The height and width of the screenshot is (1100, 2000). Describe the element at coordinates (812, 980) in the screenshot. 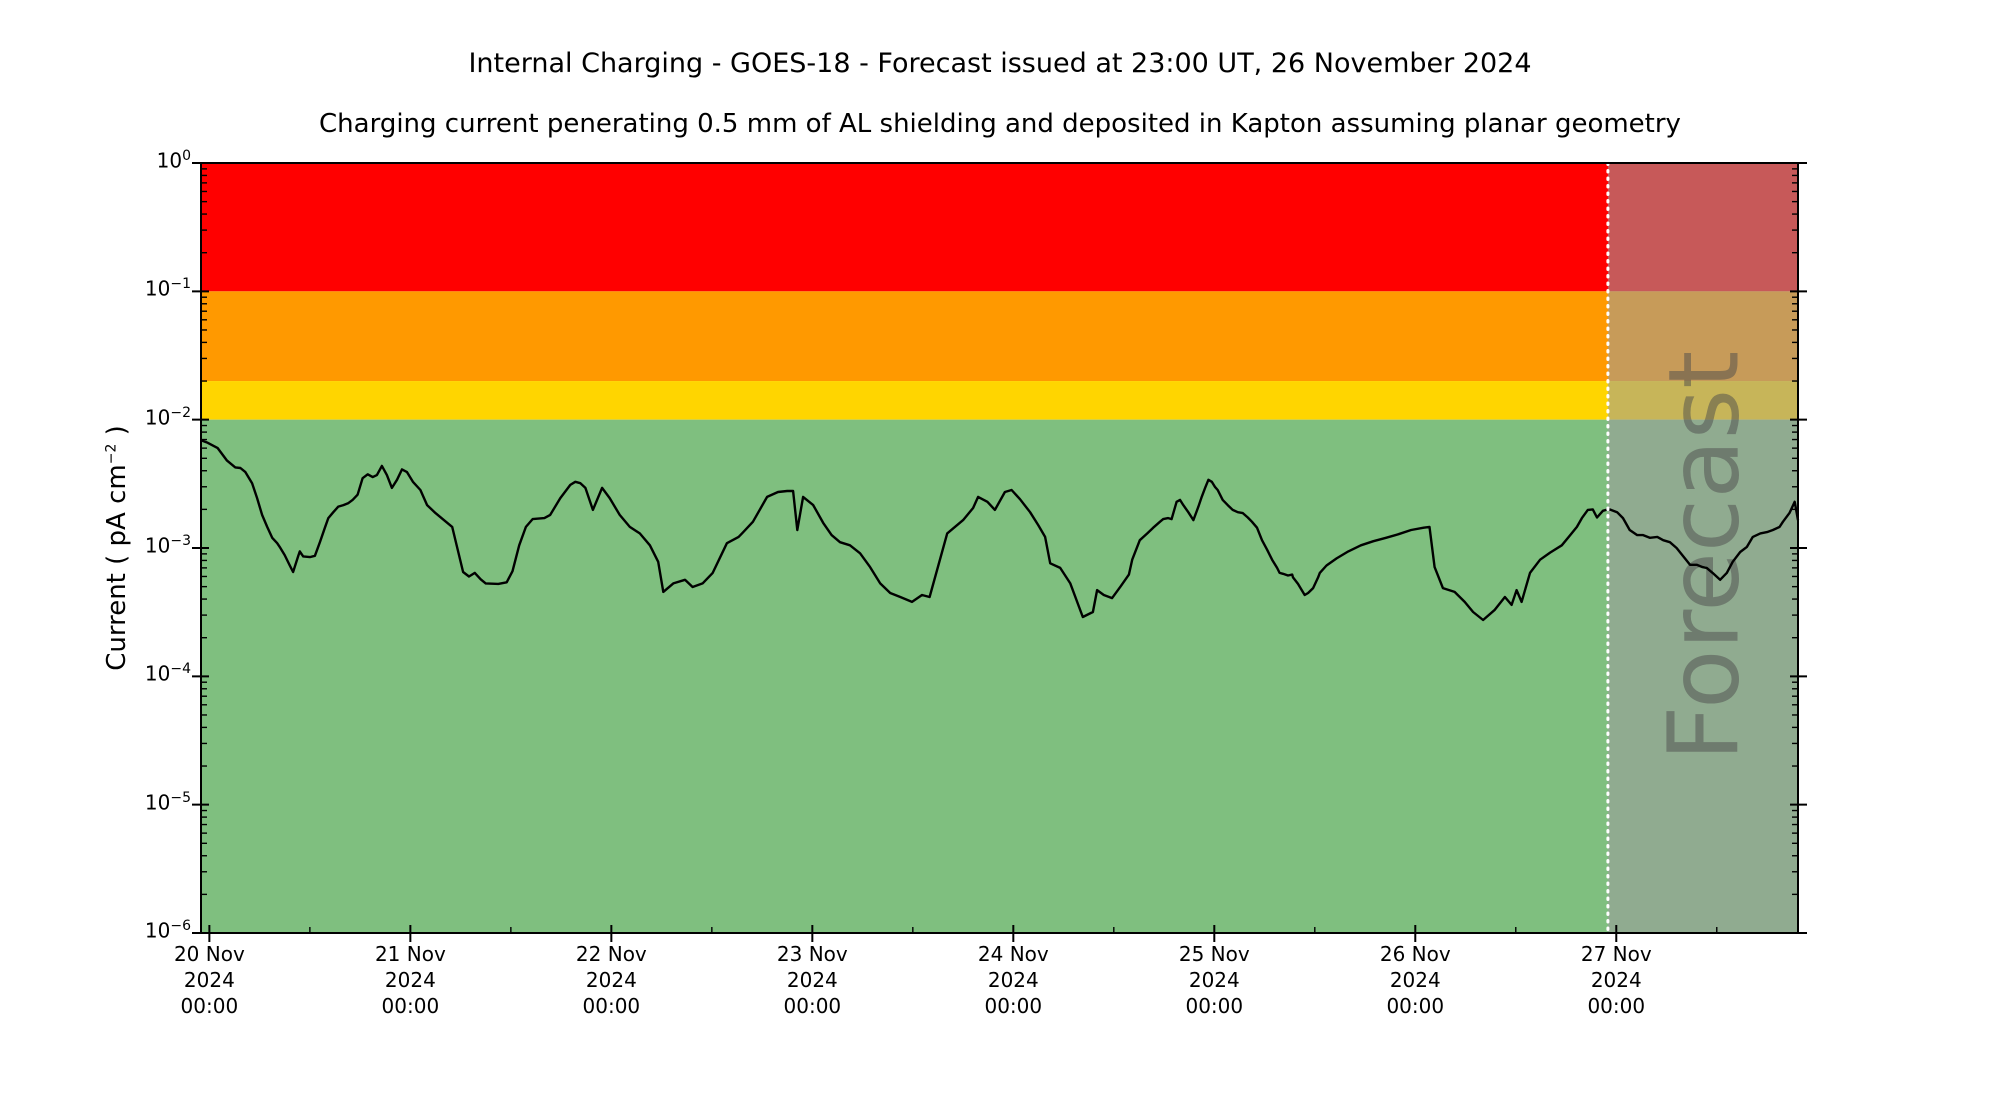

I see `x-tick-label-23-nov: 23 Nov 2024 00:00` at that location.